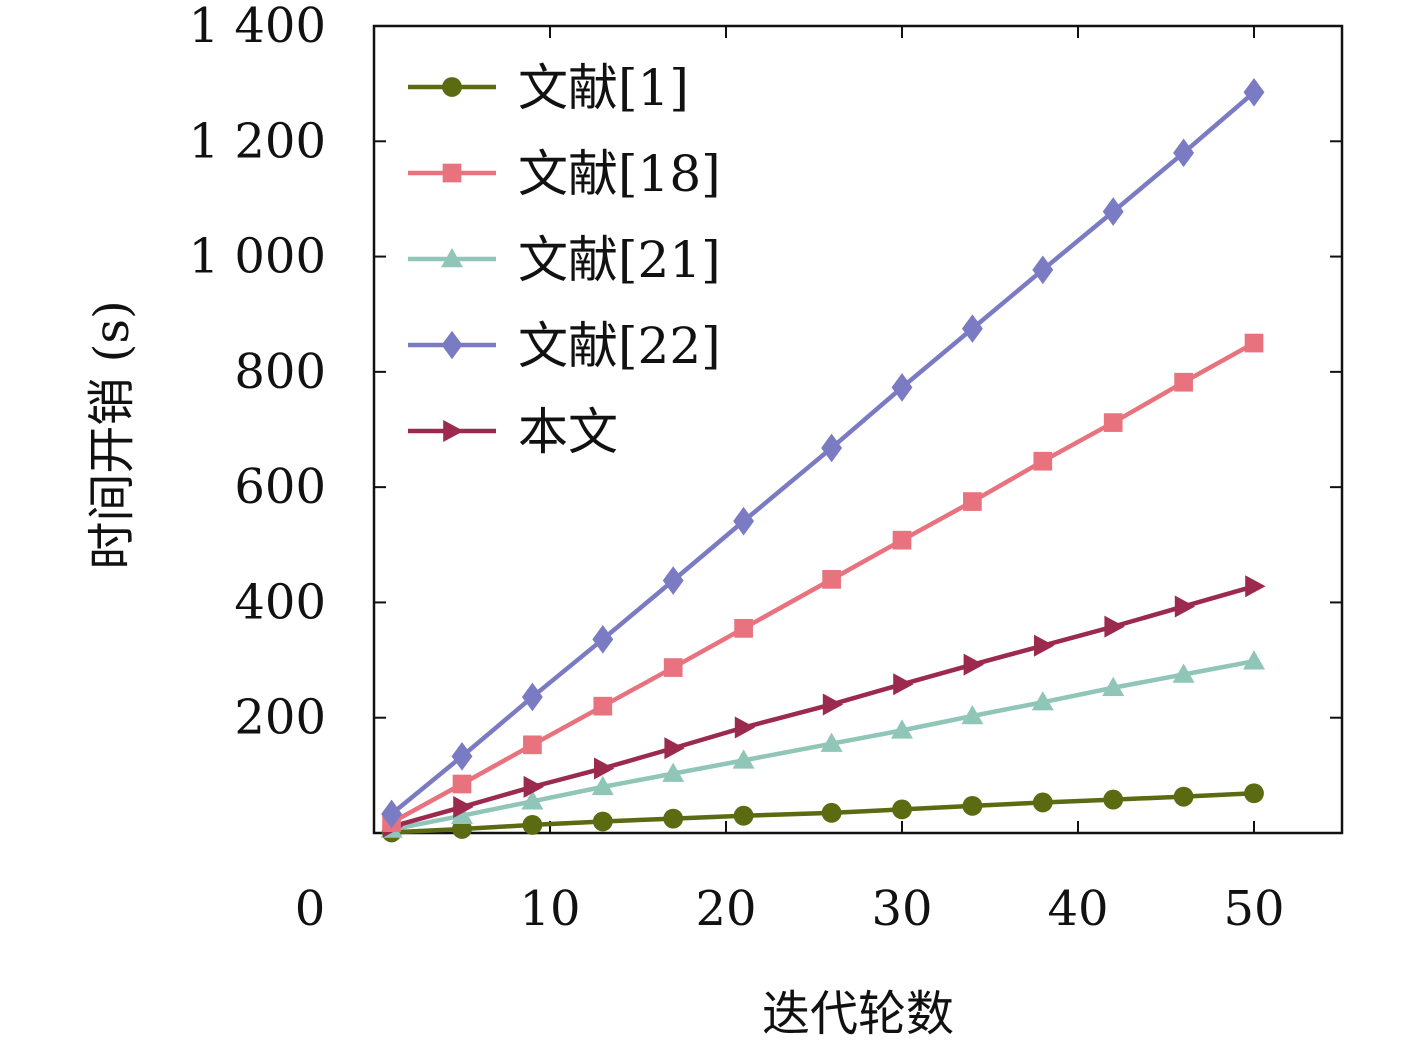  What do you see at coordinates (1077, 909) in the screenshot?
I see `x-tick-label: 40` at bounding box center [1077, 909].